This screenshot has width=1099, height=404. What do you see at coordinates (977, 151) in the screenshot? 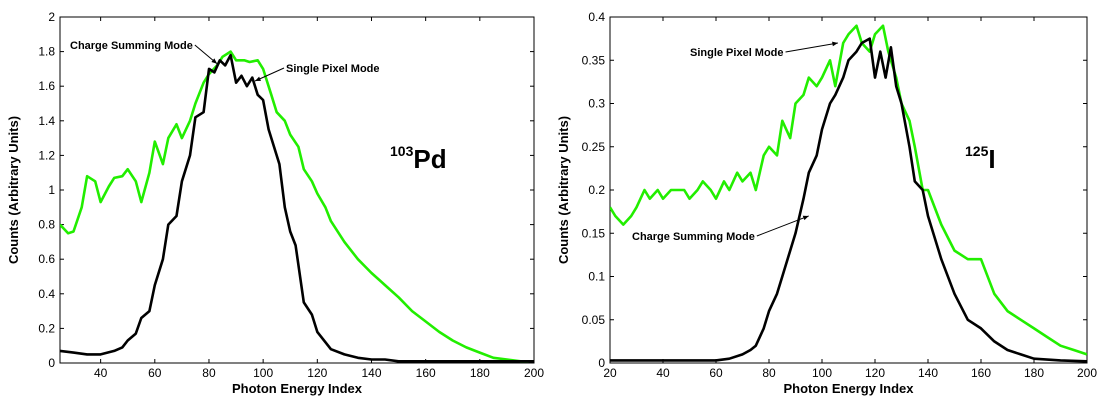
I see `isotope-mass: 125` at bounding box center [977, 151].